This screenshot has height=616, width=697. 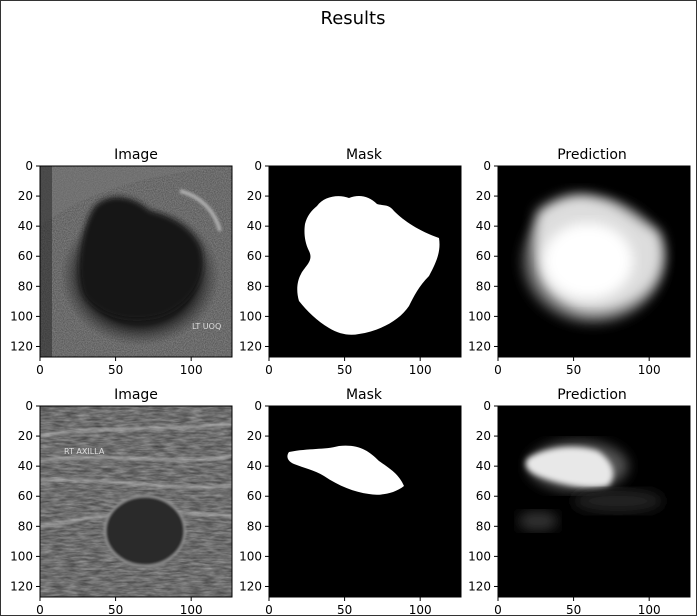 I want to click on ultrasound-image: LT UOQ, so click(x=136, y=261).